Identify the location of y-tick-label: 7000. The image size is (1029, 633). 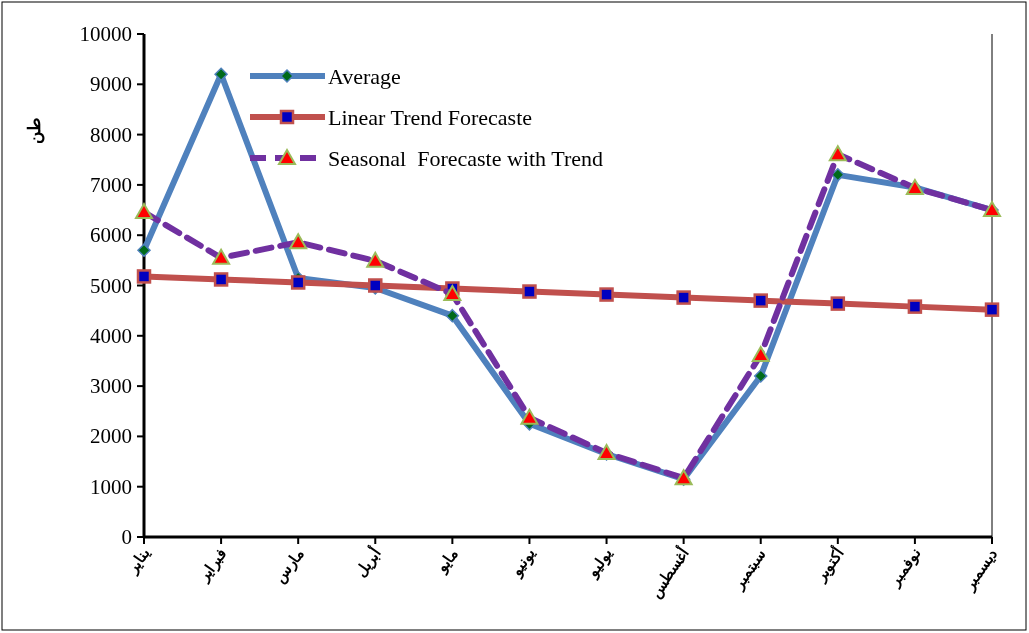
(111, 184).